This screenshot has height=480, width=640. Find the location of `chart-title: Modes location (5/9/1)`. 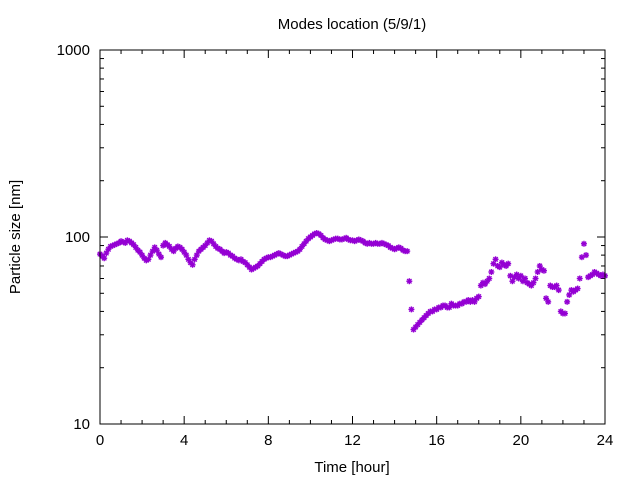

chart-title: Modes location (5/9/1) is located at coordinates (352, 24).